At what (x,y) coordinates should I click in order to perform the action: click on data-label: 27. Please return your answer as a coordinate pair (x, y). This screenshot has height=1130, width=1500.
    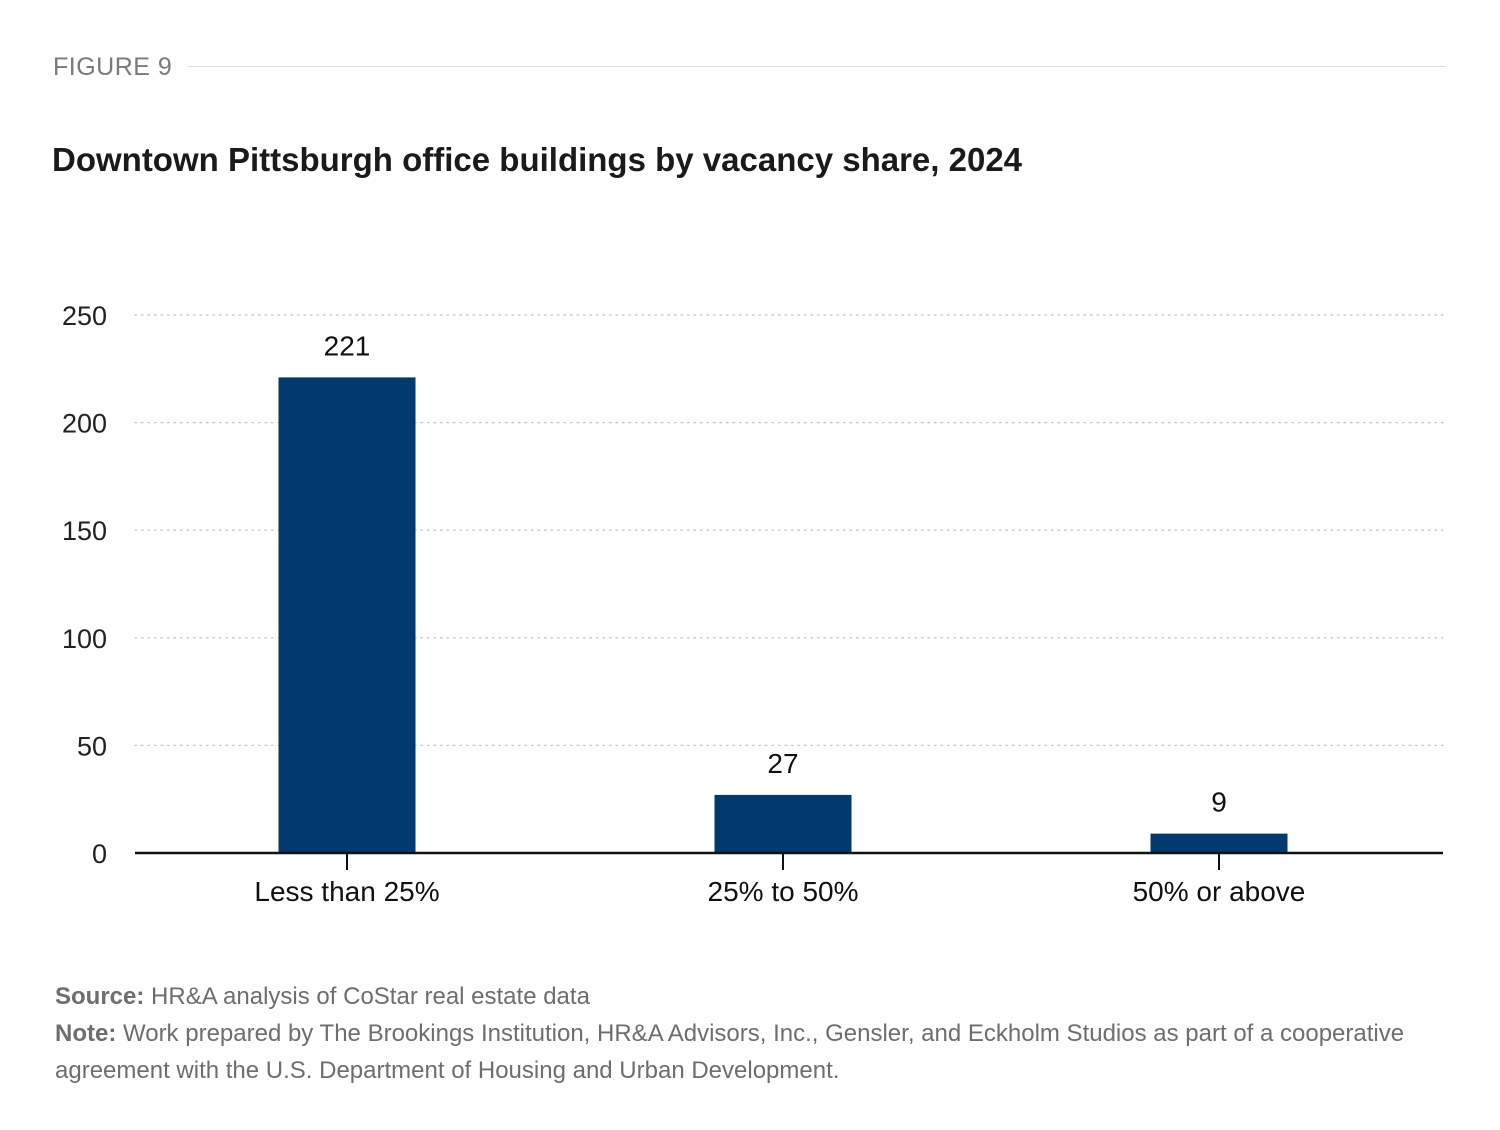
    Looking at the image, I should click on (782, 763).